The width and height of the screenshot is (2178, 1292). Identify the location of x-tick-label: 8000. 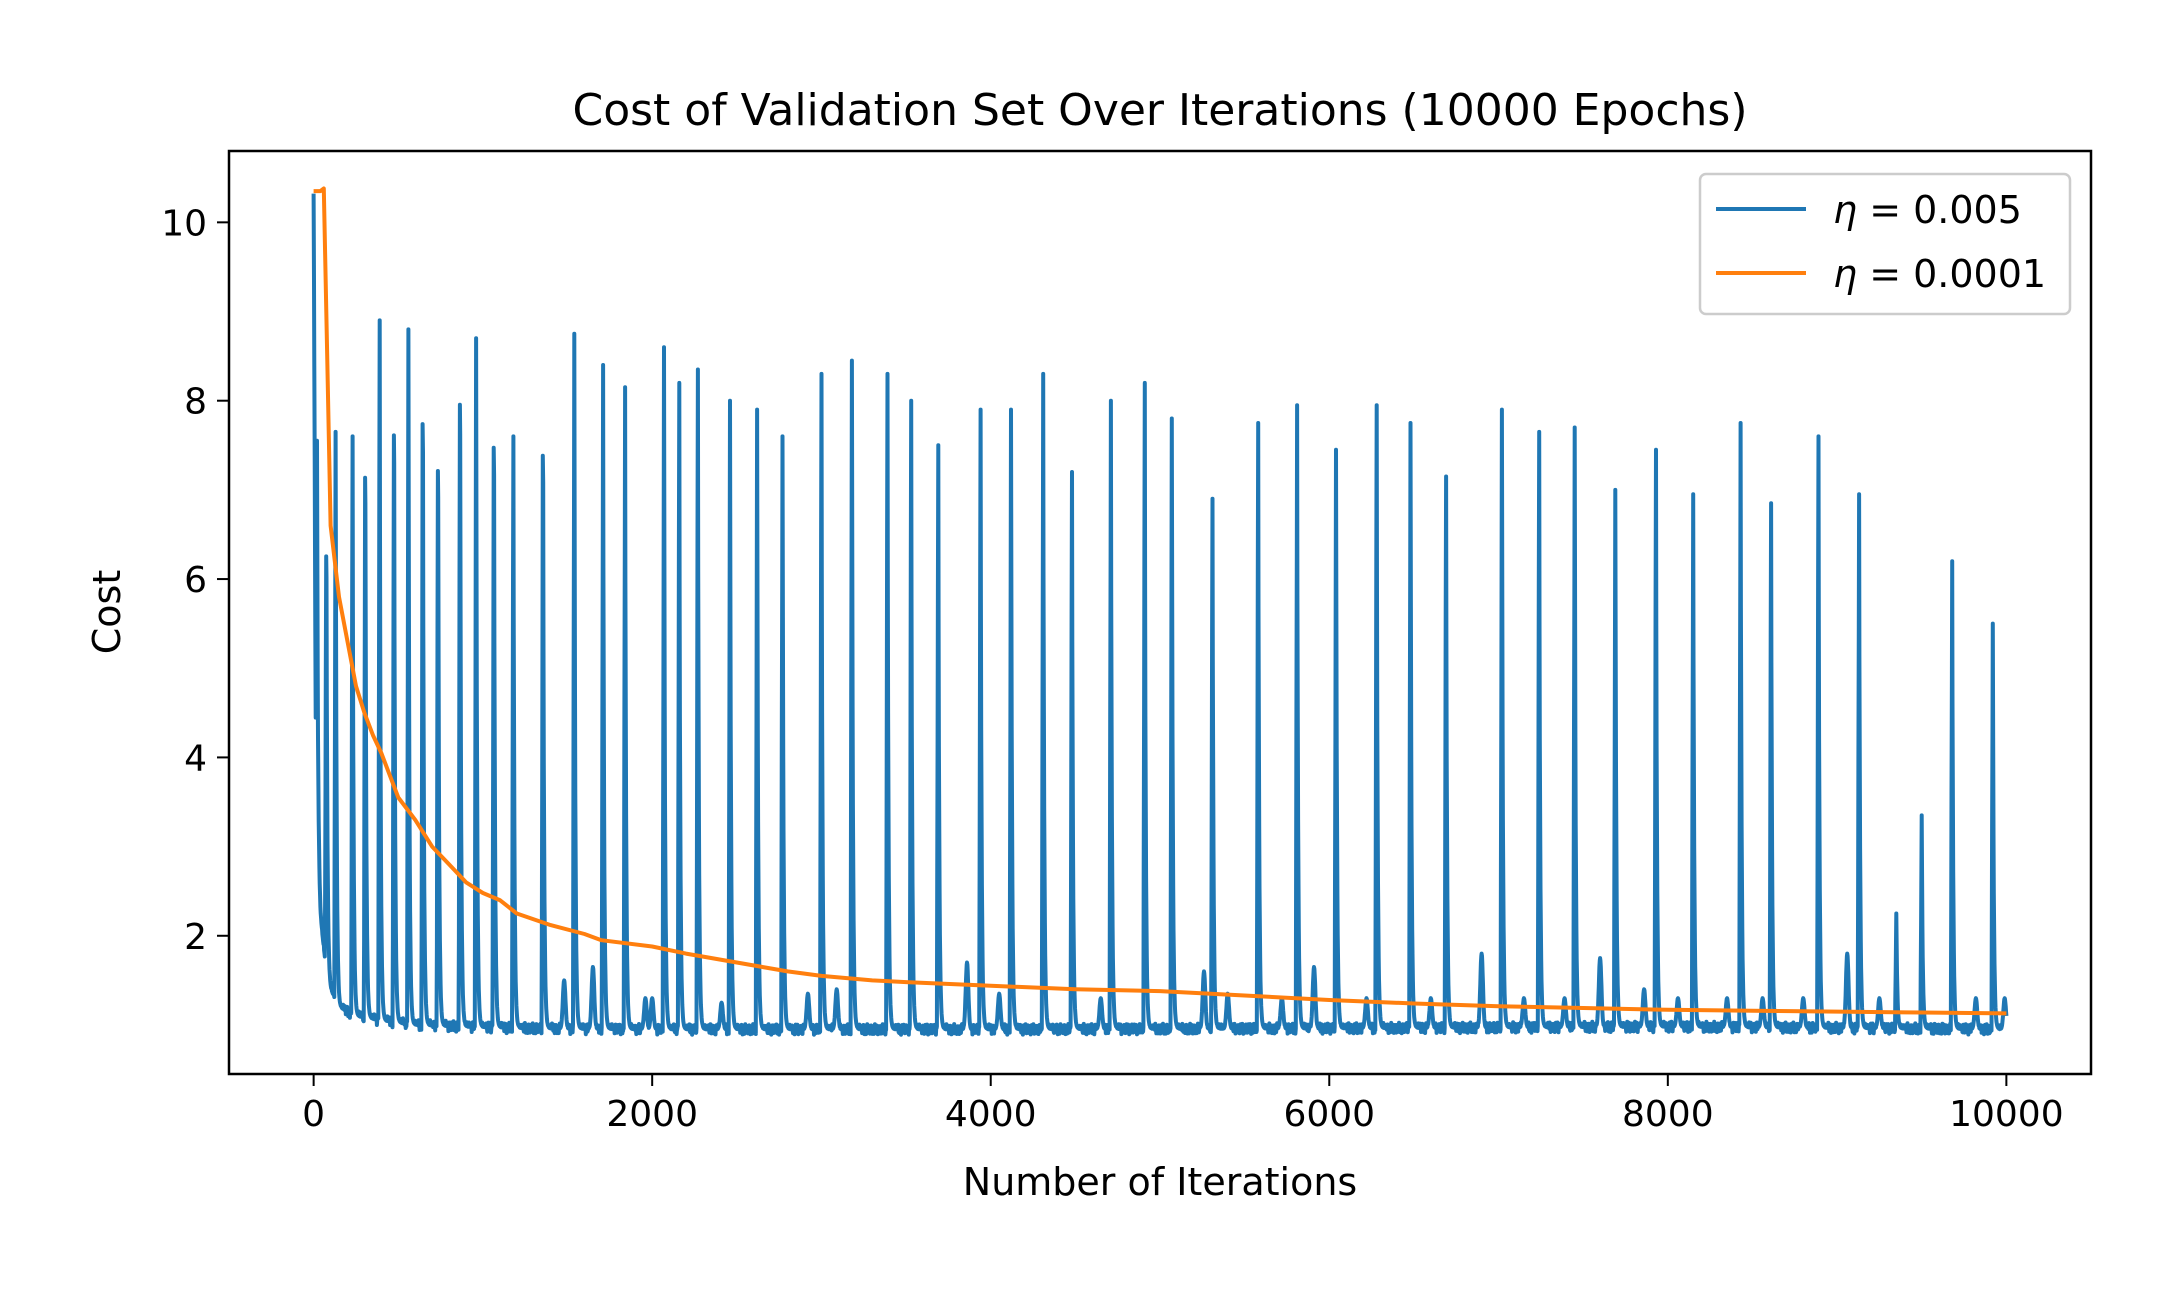
(1668, 1114).